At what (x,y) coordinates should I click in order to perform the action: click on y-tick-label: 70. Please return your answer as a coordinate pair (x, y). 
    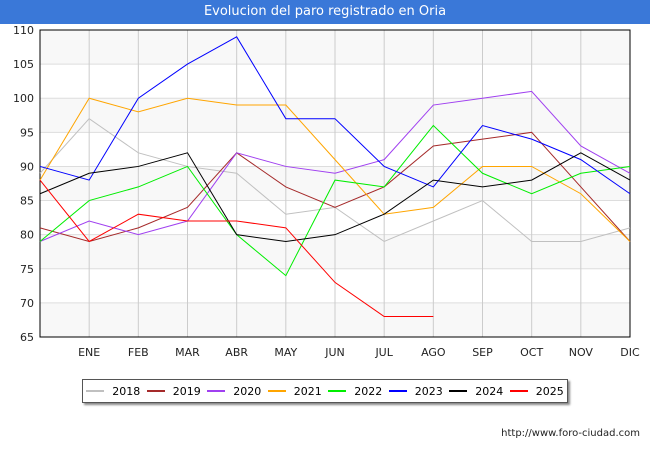
    Looking at the image, I should click on (27, 303).